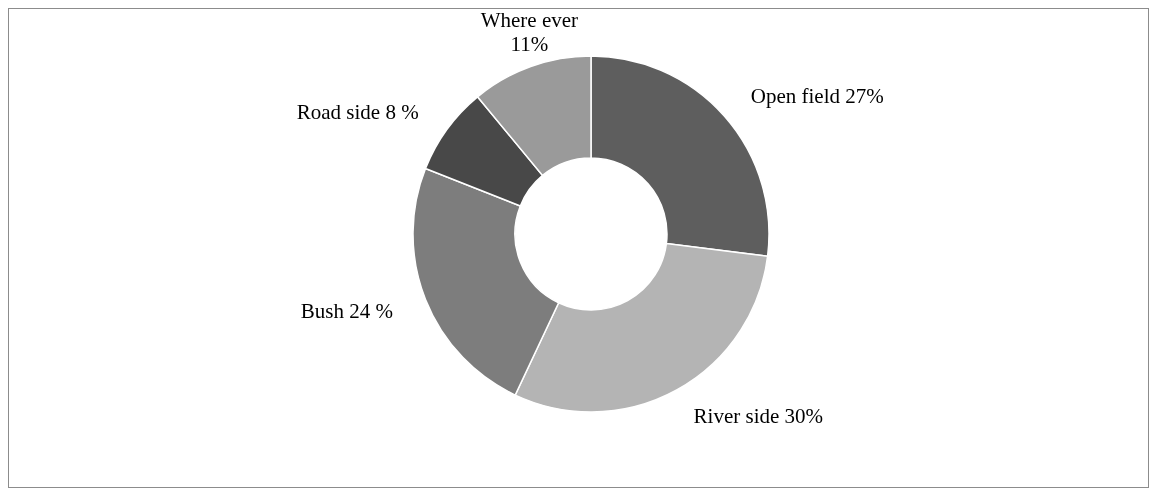  Describe the element at coordinates (758, 416) in the screenshot. I see `slice-label: River side 30%` at that location.